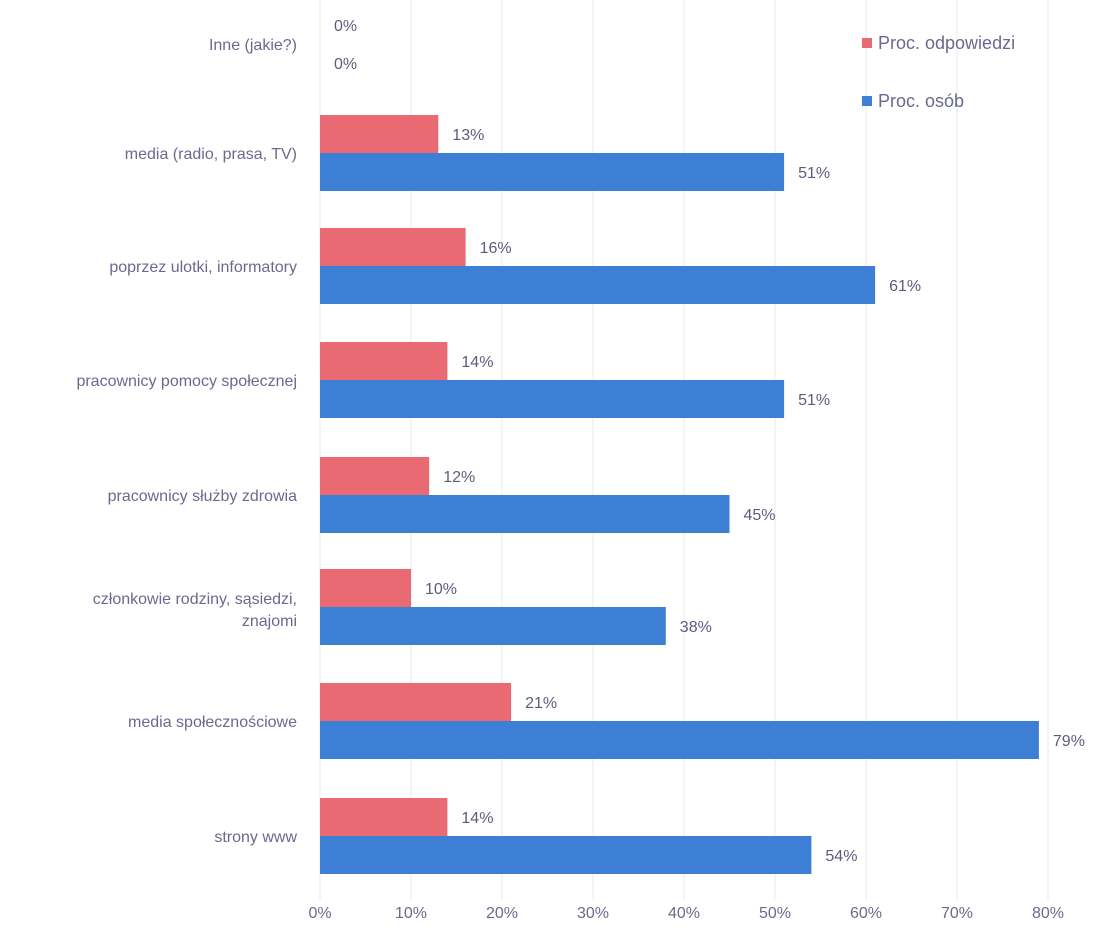 This screenshot has height=933, width=1103. I want to click on data-label: 10%, so click(441, 589).